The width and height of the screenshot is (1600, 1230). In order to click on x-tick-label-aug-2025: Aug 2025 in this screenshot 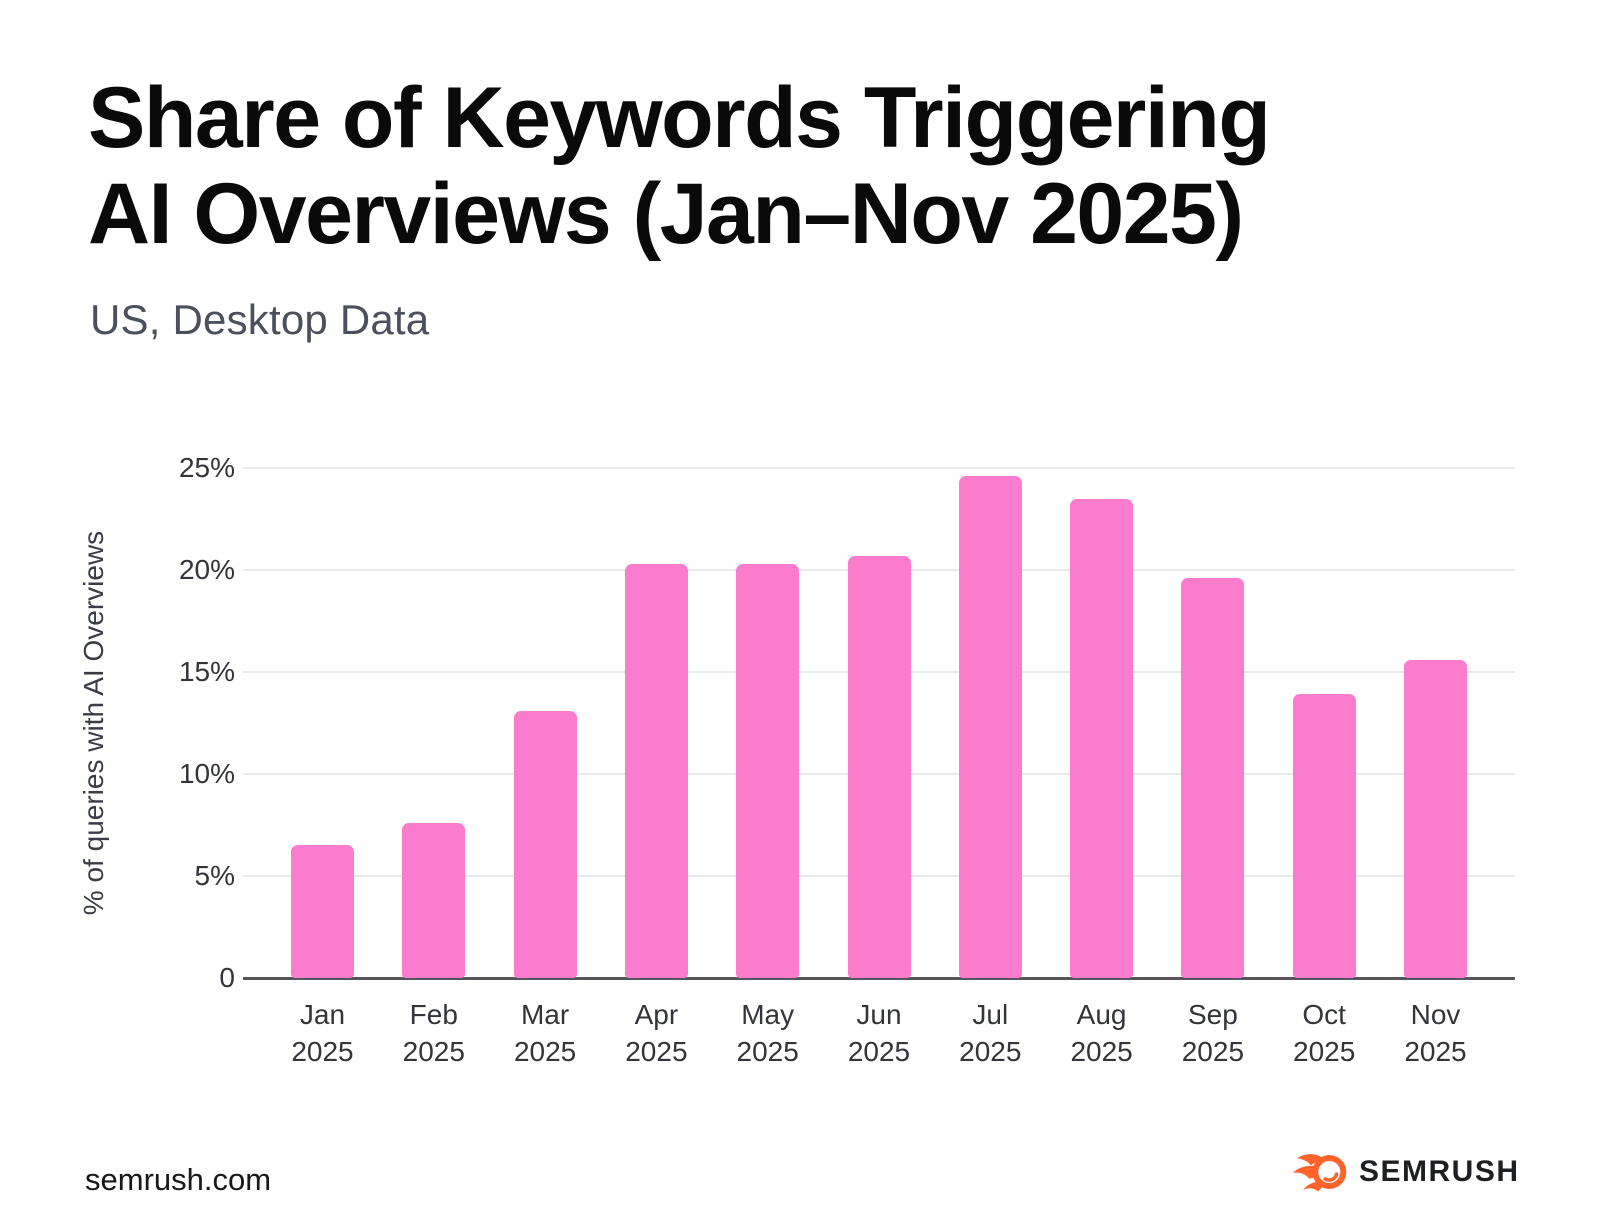, I will do `click(1101, 1033)`.